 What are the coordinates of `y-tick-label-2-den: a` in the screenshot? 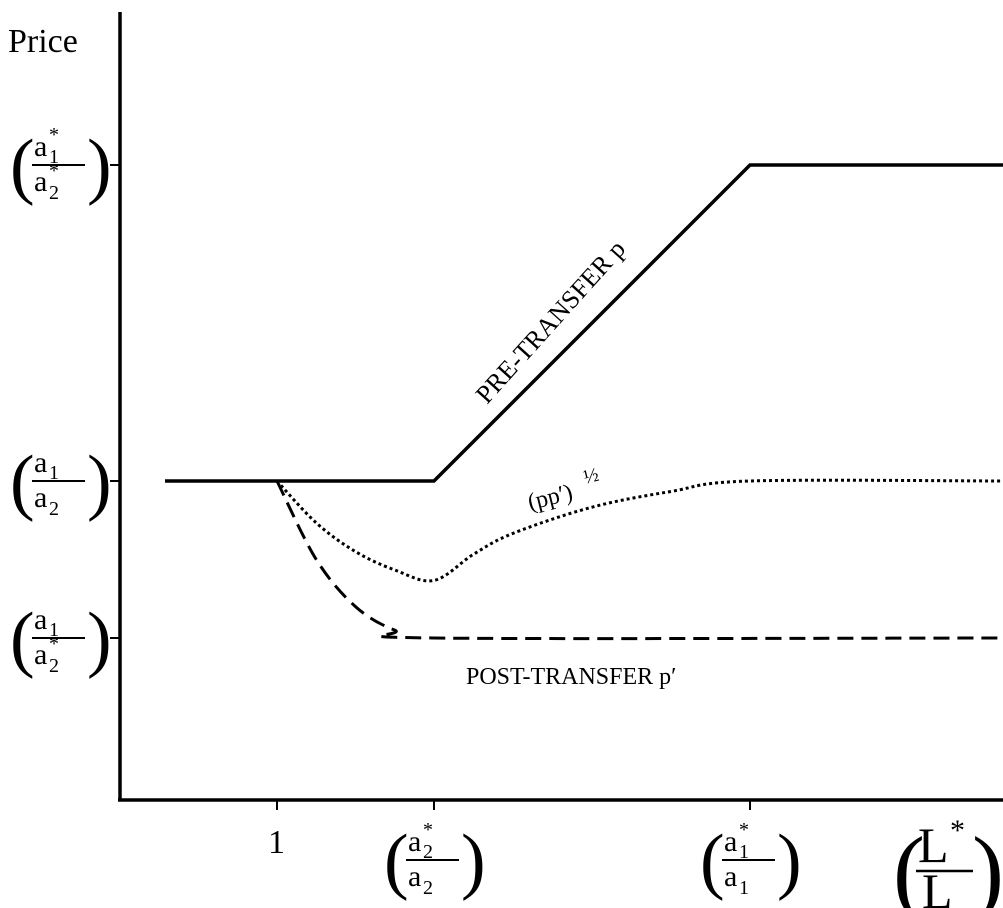 It's located at (40, 654).